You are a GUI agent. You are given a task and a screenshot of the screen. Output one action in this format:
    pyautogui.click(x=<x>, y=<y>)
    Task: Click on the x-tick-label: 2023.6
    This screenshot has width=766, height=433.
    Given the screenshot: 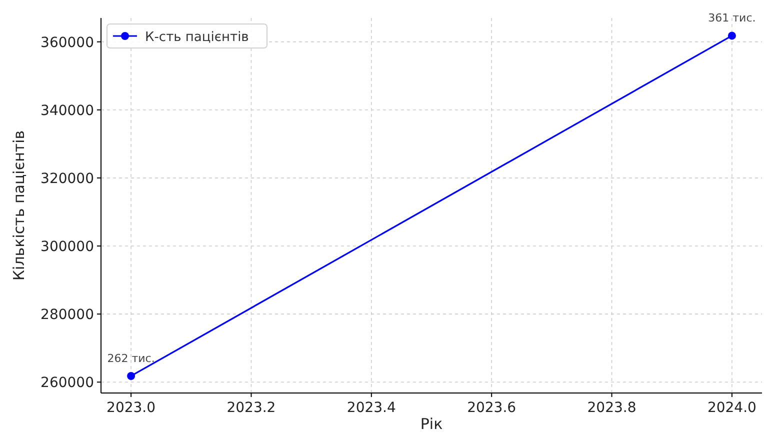 What is the action you would take?
    pyautogui.click(x=491, y=408)
    